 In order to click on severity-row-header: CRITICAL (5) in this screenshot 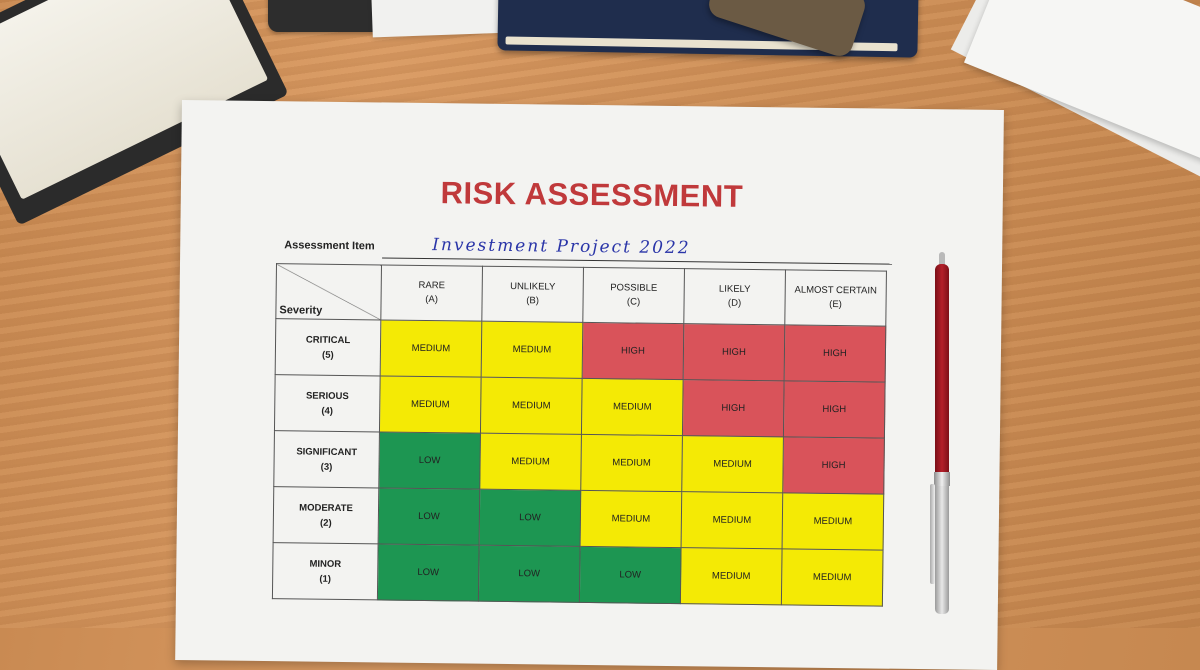, I will do `click(328, 347)`.